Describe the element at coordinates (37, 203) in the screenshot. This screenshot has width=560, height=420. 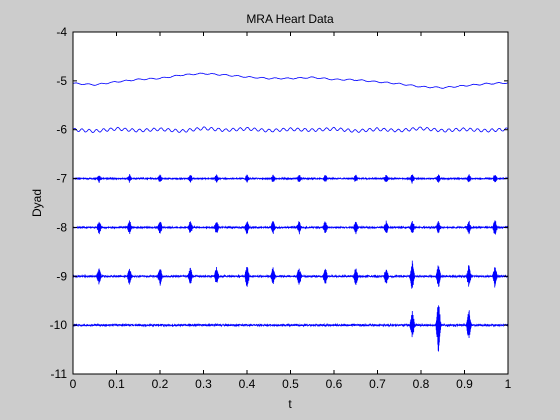
I see `y-axis-label: Dyad` at that location.